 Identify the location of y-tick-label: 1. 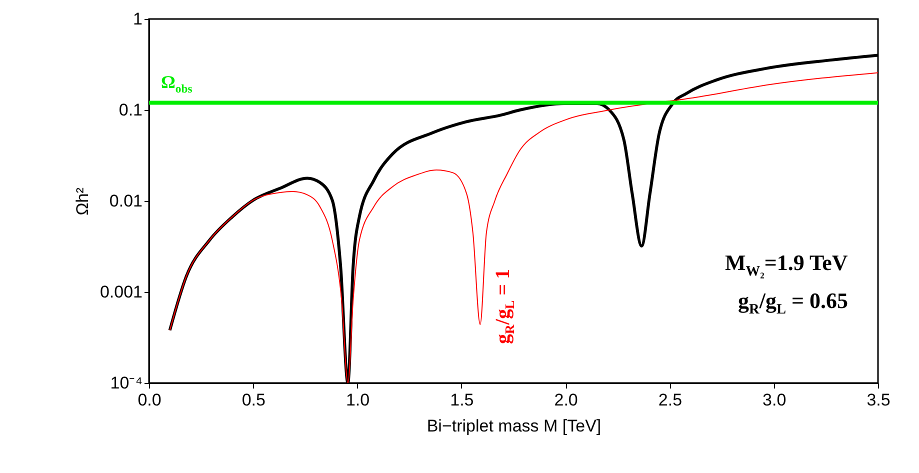
(137, 19).